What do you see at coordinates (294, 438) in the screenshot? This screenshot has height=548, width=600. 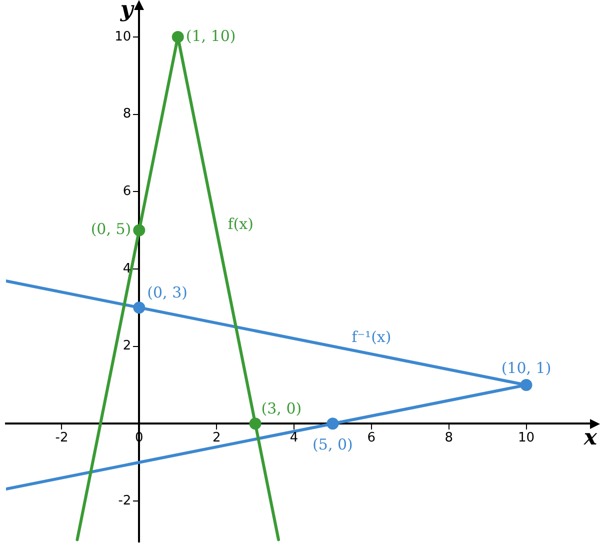 I see `x-tick-label: 4` at bounding box center [294, 438].